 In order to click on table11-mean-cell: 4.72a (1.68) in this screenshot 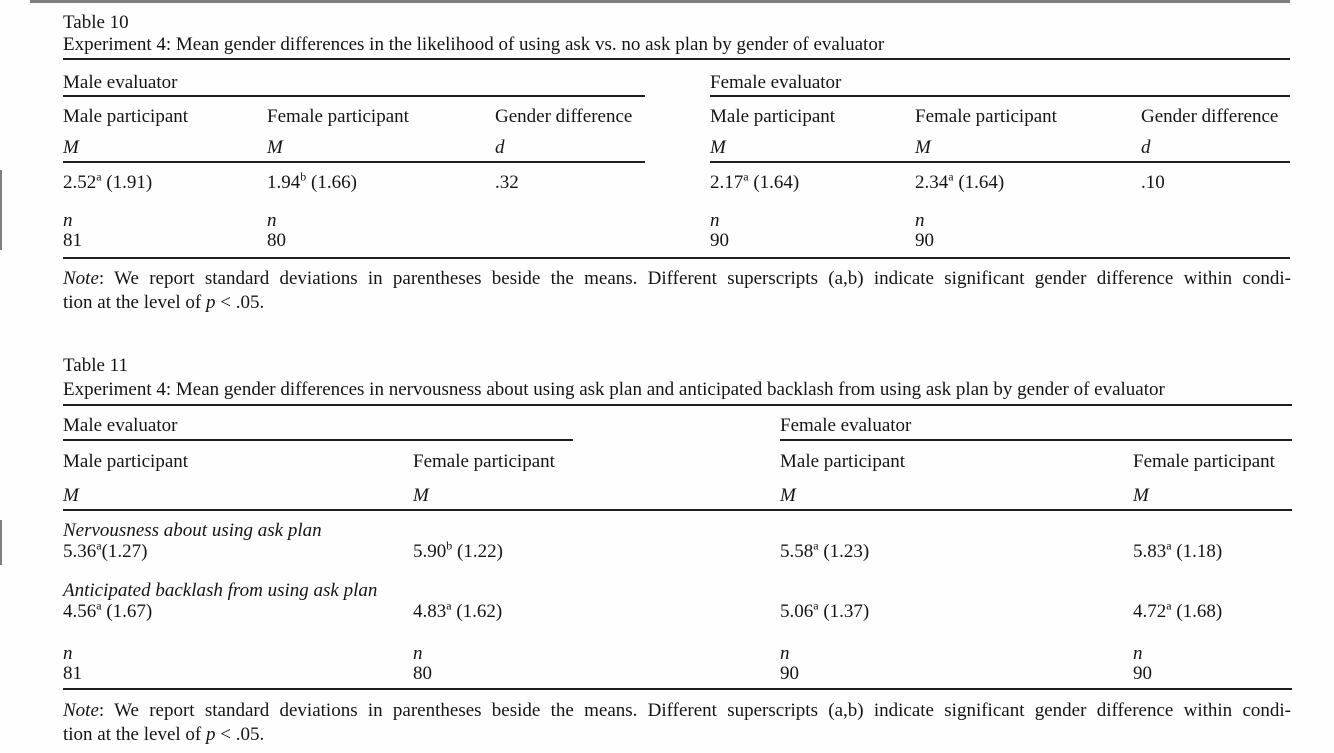, I will do `click(1178, 610)`.